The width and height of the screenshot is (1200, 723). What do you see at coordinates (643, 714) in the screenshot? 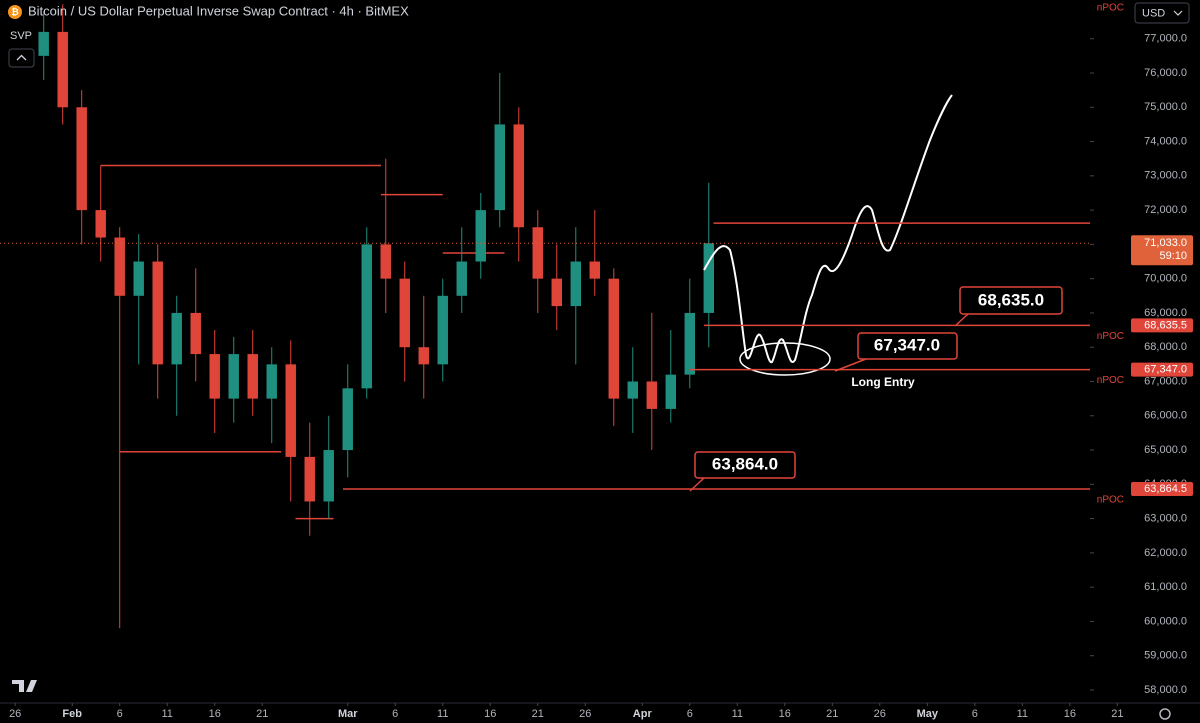
I see `x-tick-label: Apr` at bounding box center [643, 714].